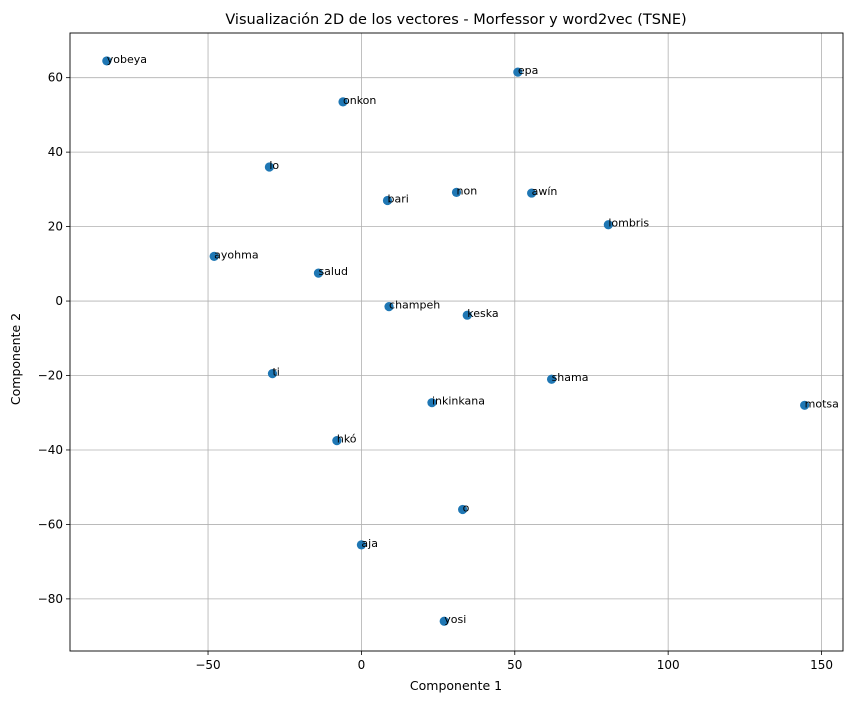 The width and height of the screenshot is (857, 702). What do you see at coordinates (466, 508) in the screenshot?
I see `point-label: o` at bounding box center [466, 508].